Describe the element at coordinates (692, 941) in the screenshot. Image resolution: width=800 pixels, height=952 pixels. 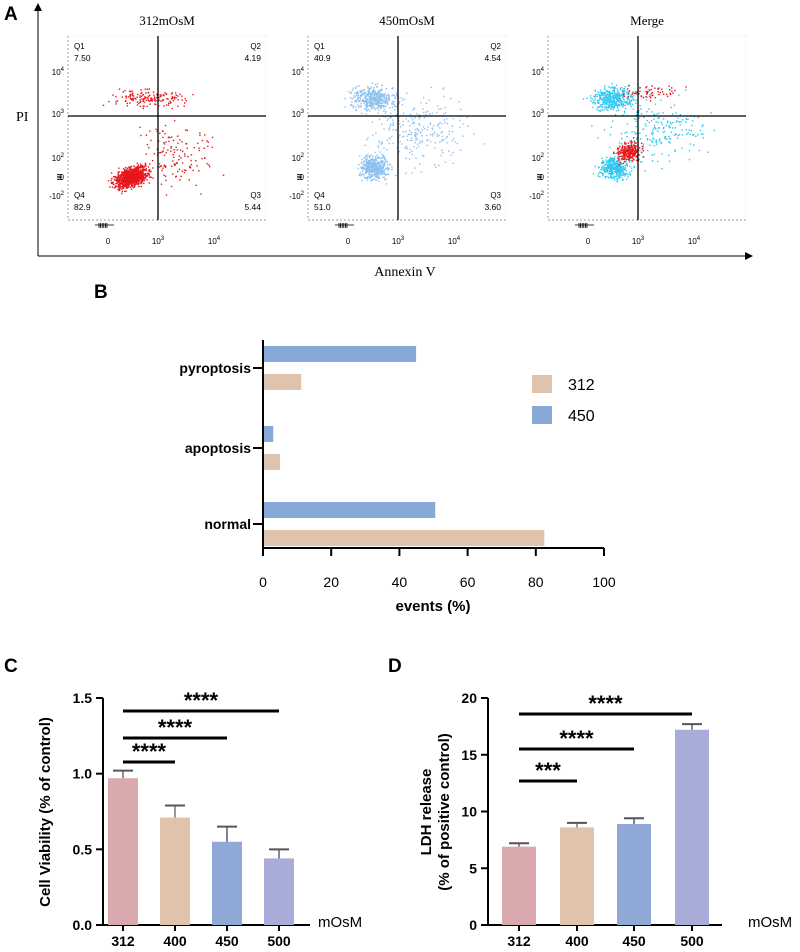
I see `ldh-x-tick-label: 500` at that location.